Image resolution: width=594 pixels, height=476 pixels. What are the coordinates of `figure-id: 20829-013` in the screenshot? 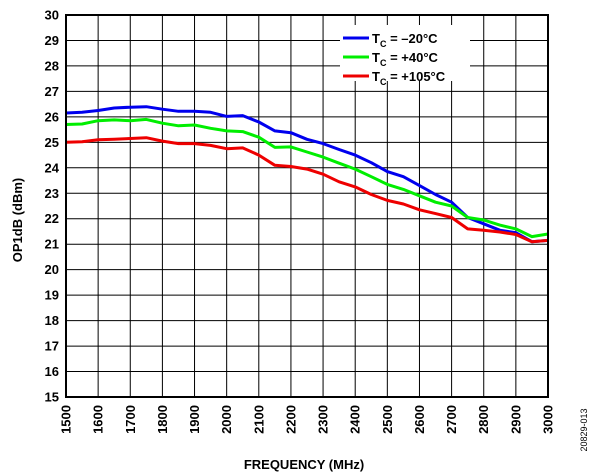 It's located at (584, 429).